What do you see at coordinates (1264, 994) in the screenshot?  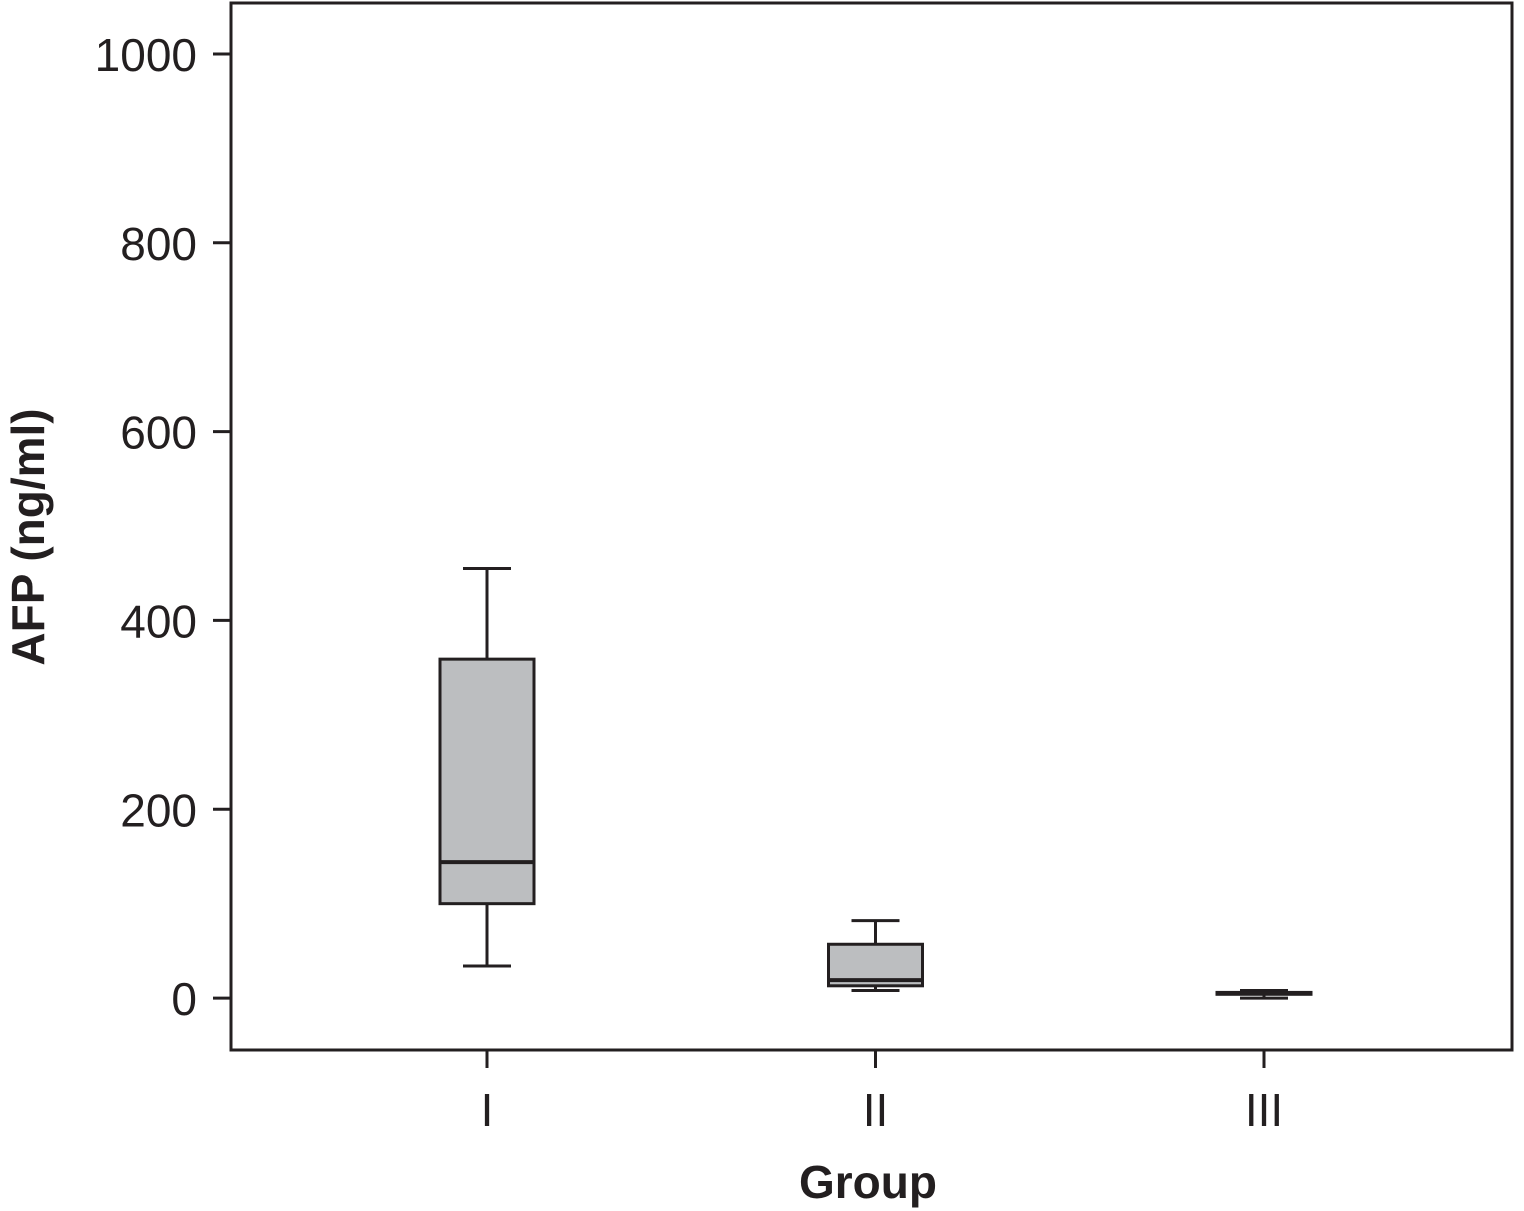 I see `box-group-III` at bounding box center [1264, 994].